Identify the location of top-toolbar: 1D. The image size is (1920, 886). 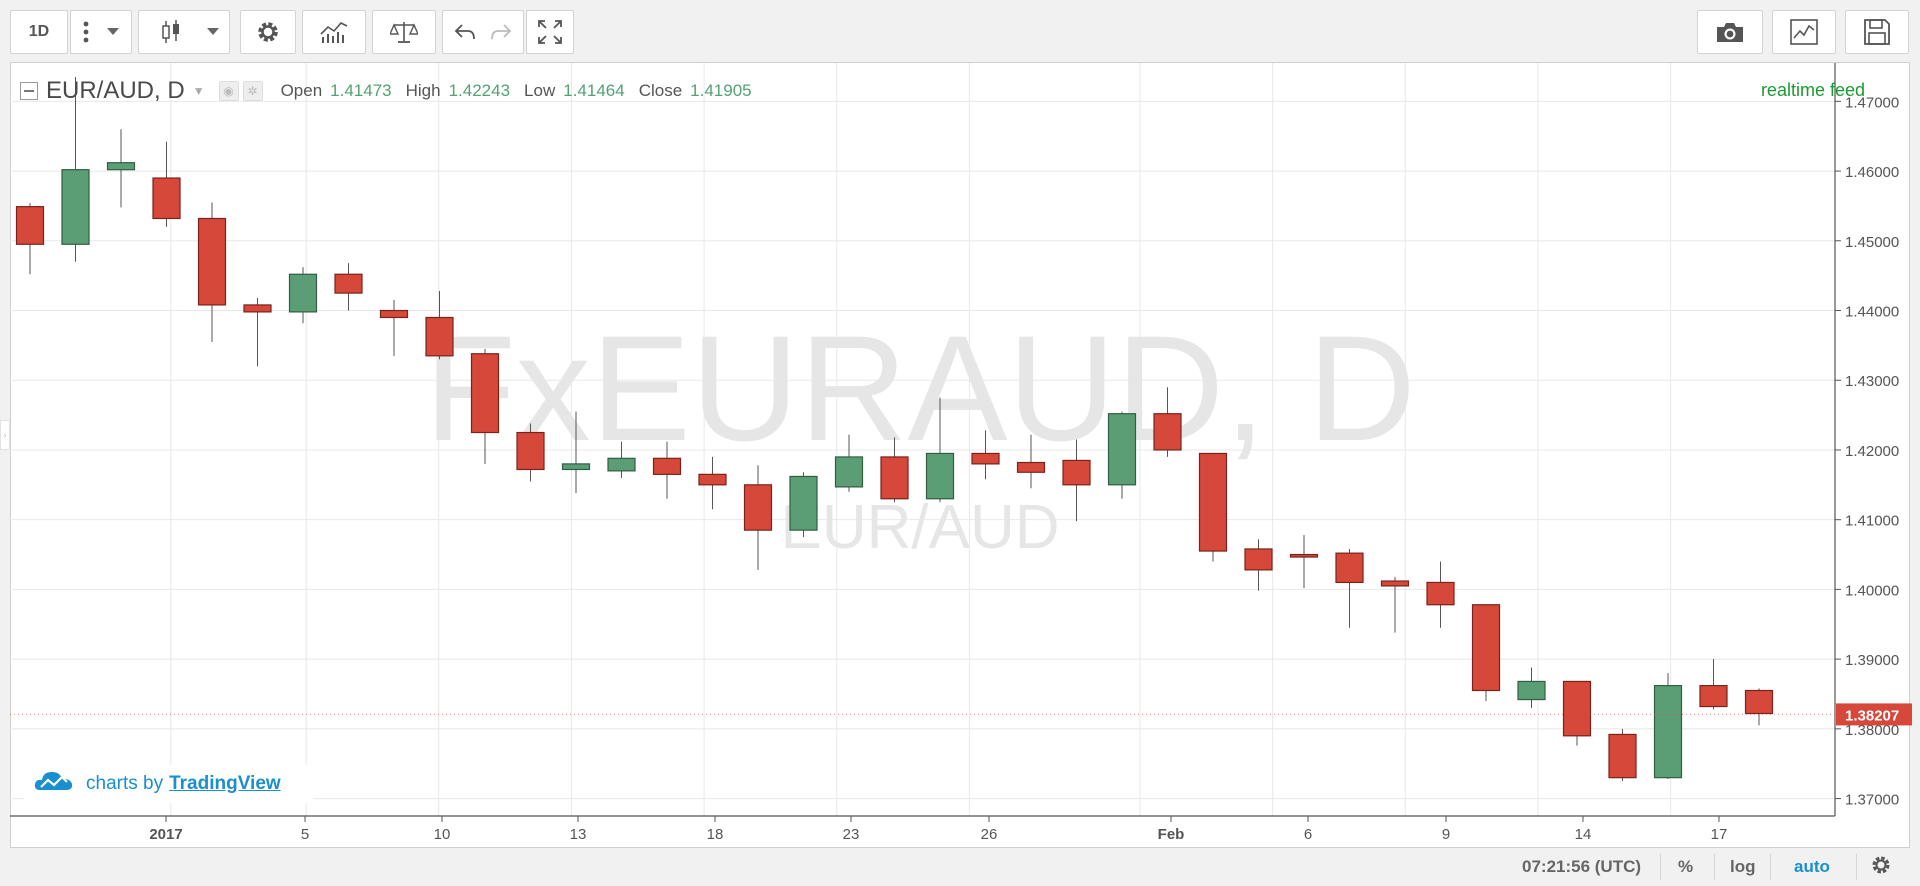
(960, 31).